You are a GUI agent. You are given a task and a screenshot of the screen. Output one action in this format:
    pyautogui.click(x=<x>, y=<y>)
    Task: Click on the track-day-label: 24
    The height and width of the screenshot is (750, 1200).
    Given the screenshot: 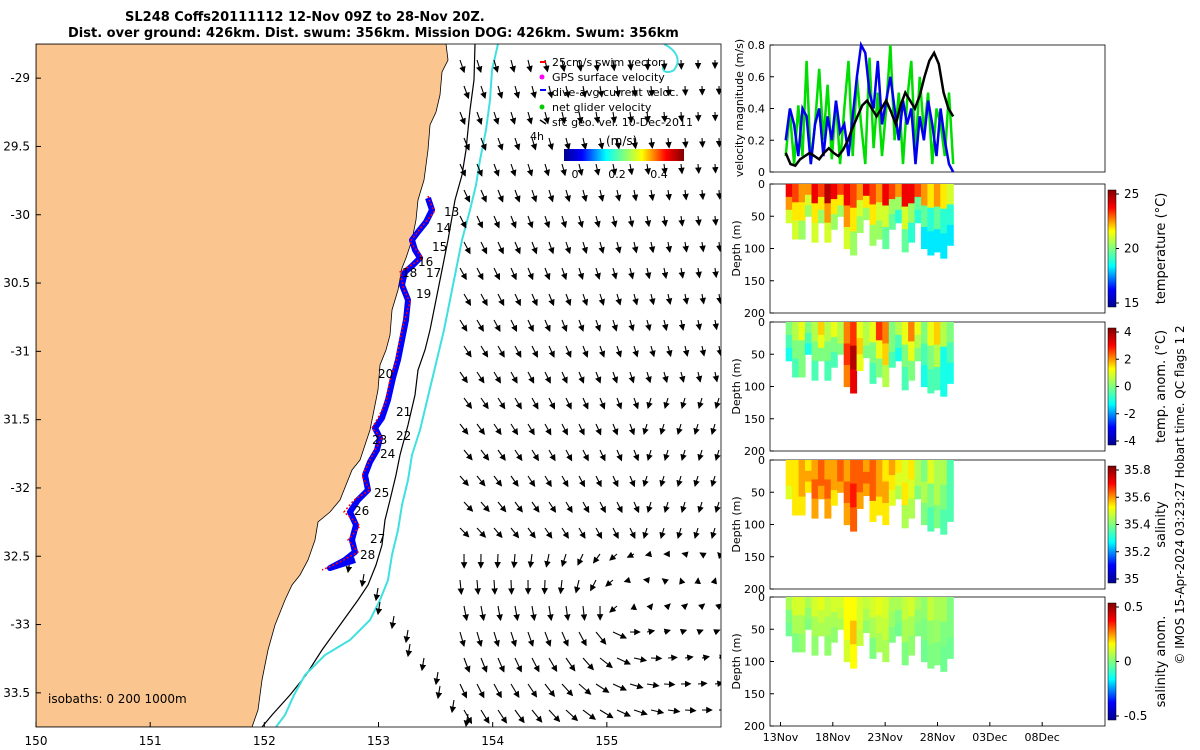 What is the action you would take?
    pyautogui.click(x=387, y=454)
    